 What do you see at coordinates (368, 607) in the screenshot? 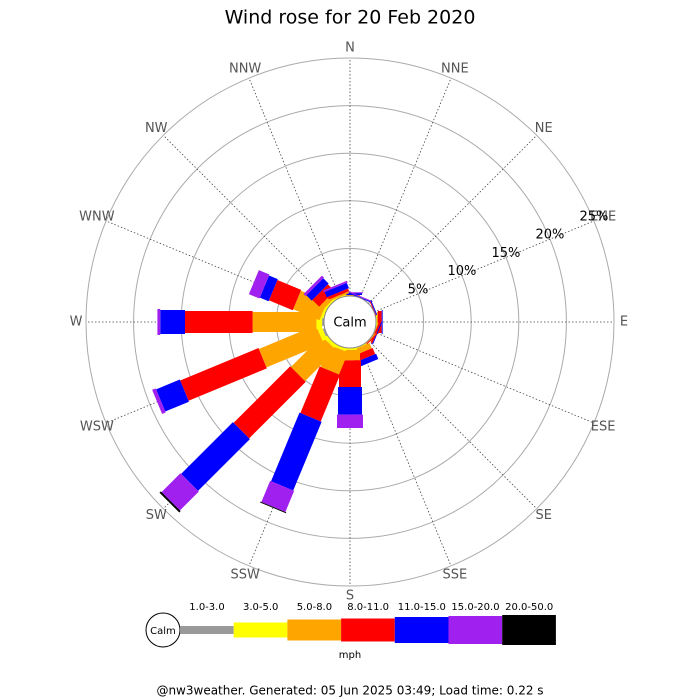
I see `legend-label: 8.0-11.0` at bounding box center [368, 607].